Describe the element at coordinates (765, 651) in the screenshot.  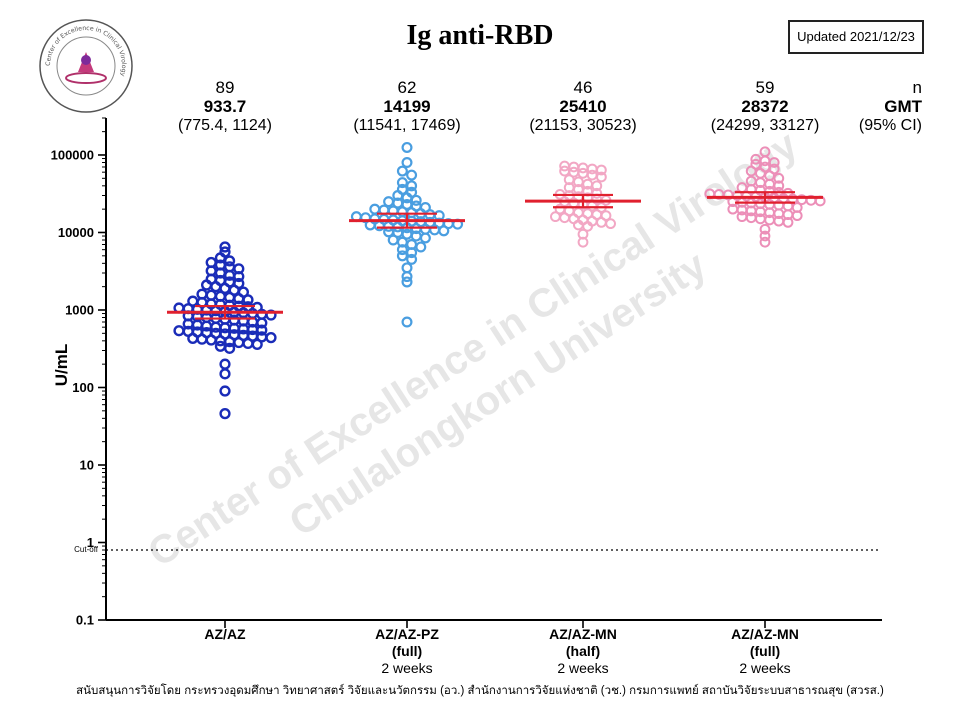
I see `x-tick-label: (full)` at that location.